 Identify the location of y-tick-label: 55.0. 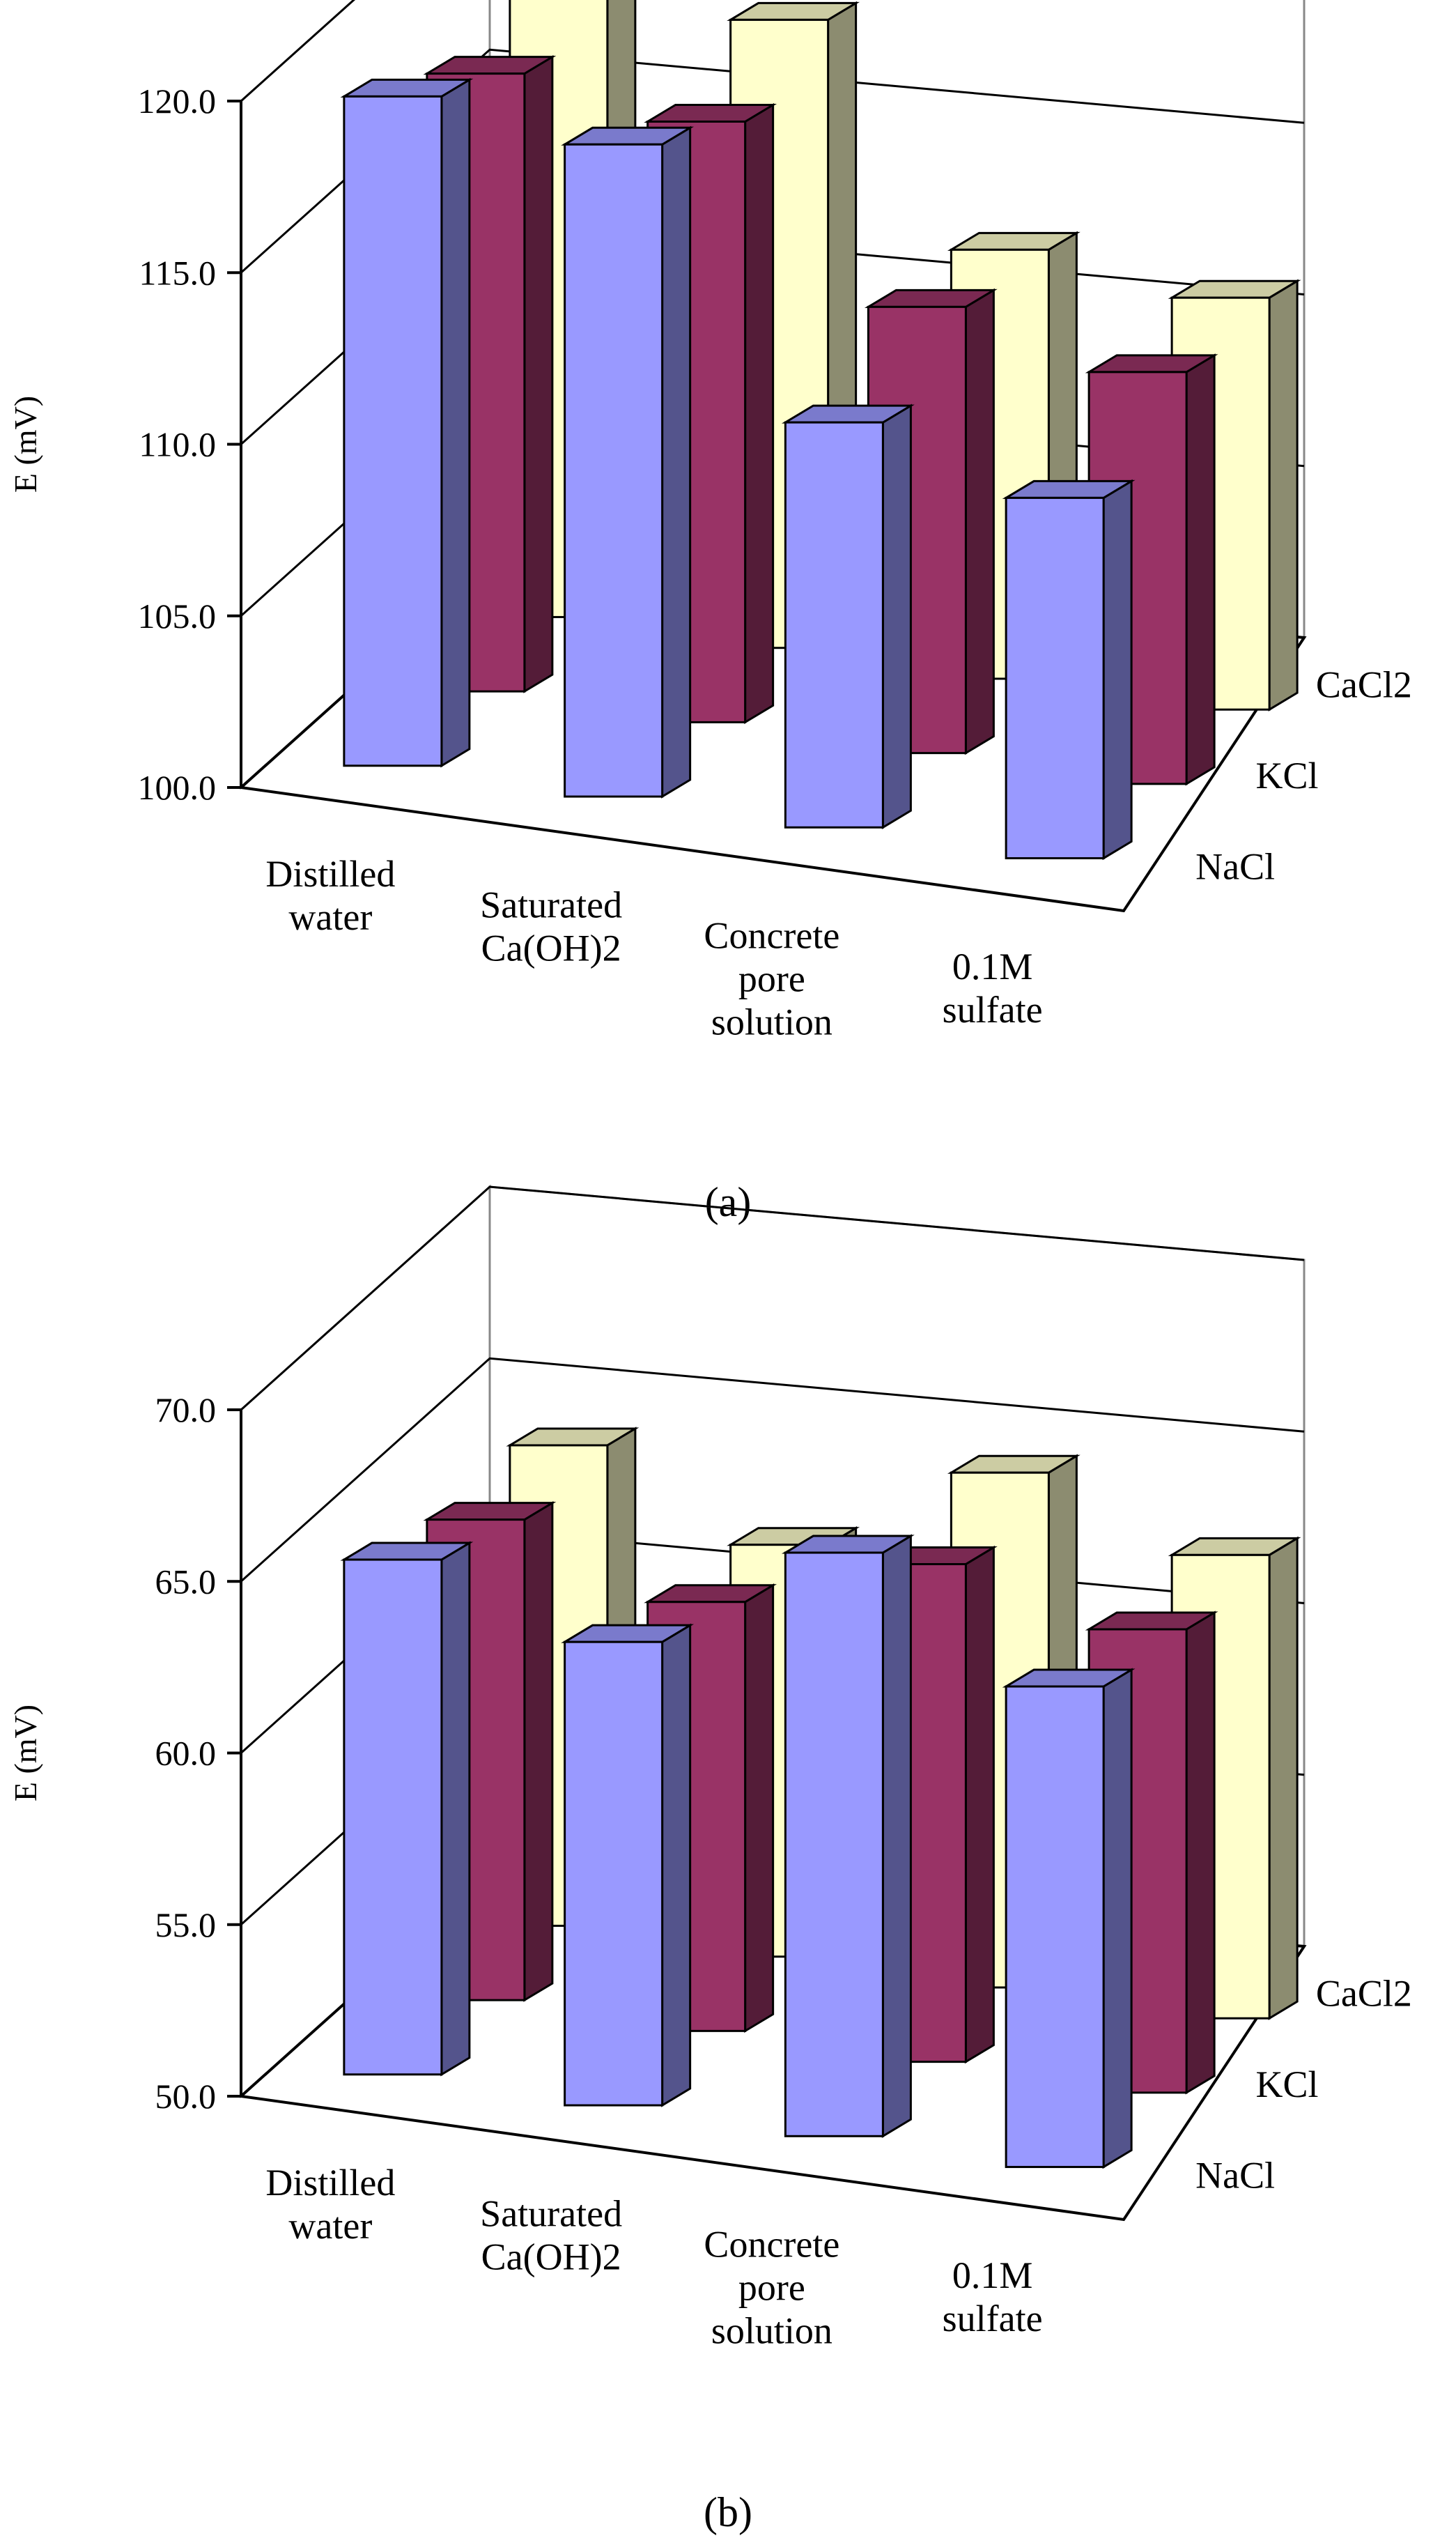
(186, 1925).